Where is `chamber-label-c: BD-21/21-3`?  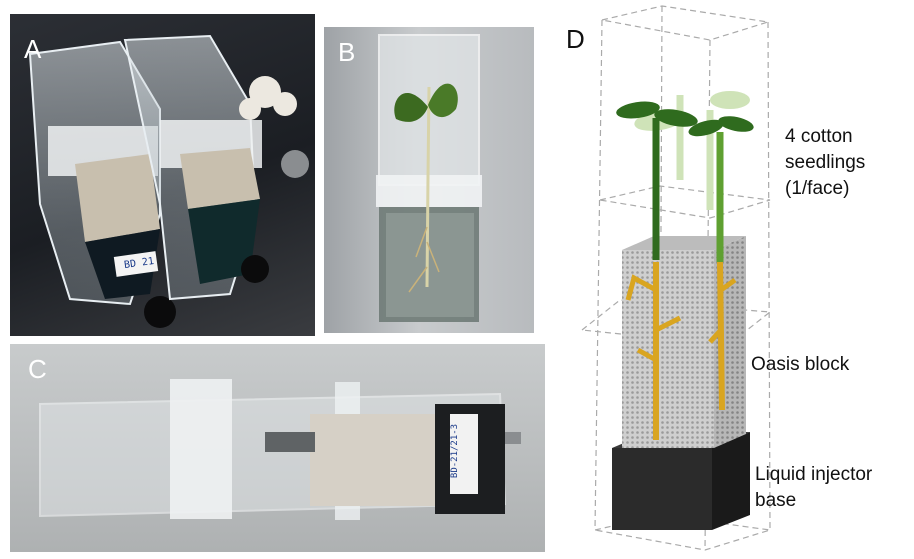 chamber-label-c: BD-21/21-3 is located at coordinates (455, 451).